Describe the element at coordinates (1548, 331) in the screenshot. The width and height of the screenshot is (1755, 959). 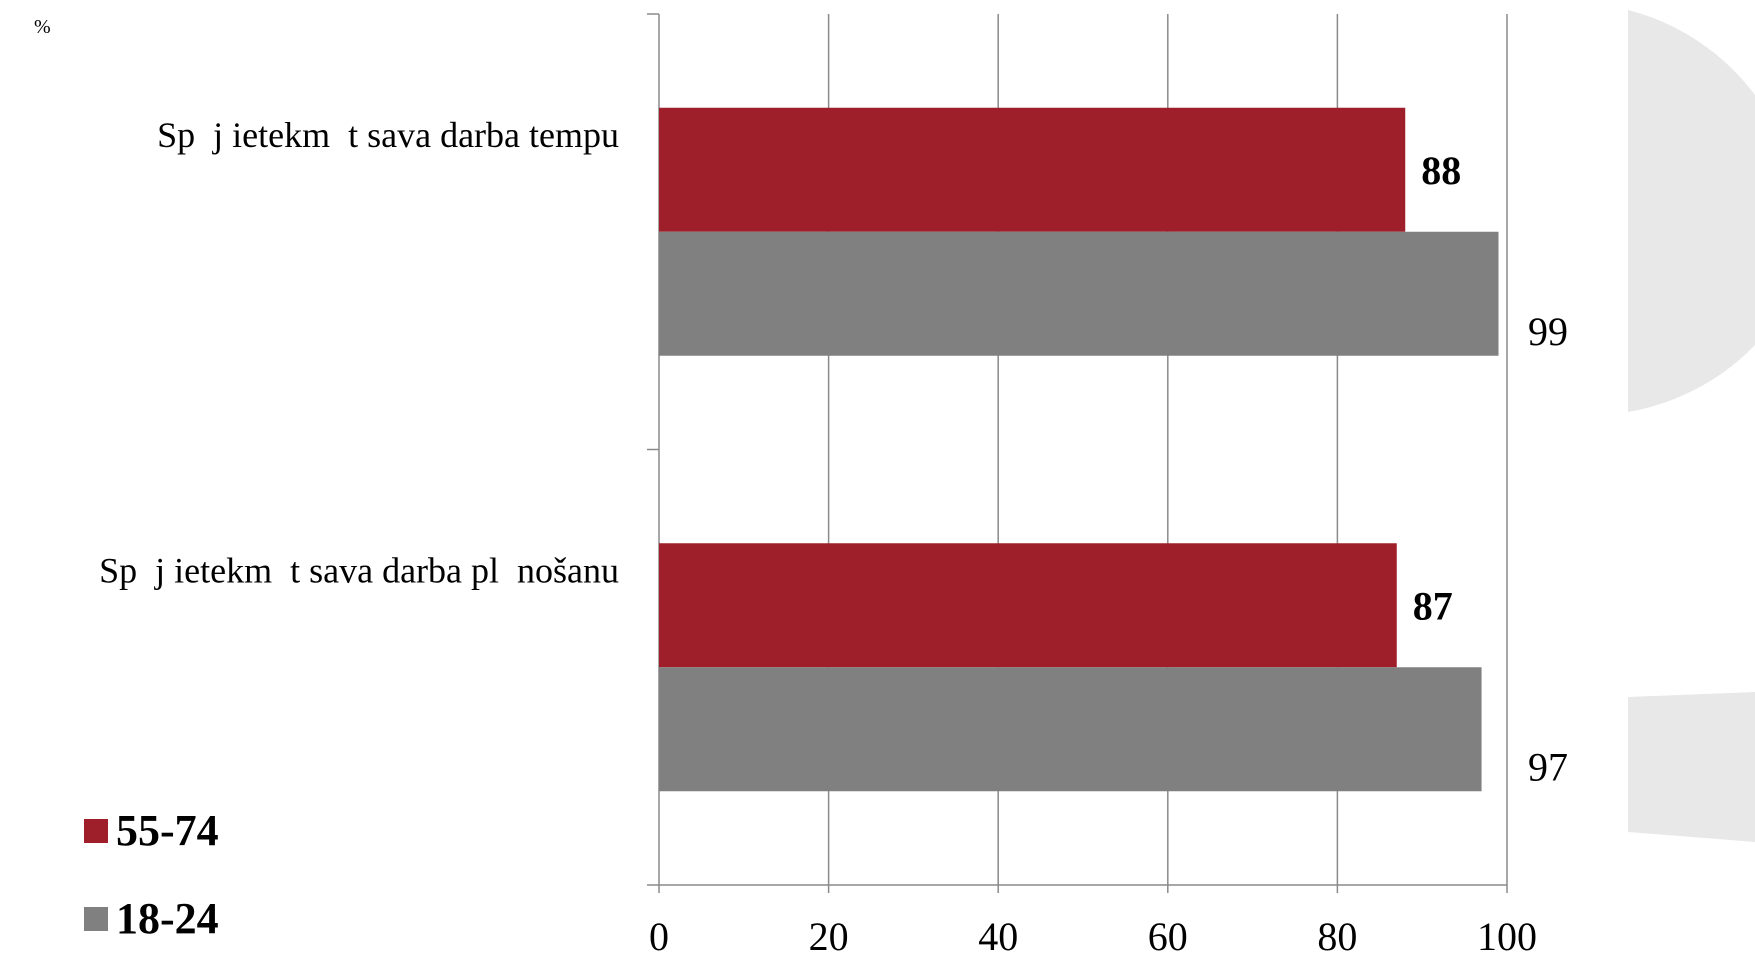
I see `data-label-18-24-1: 99` at that location.